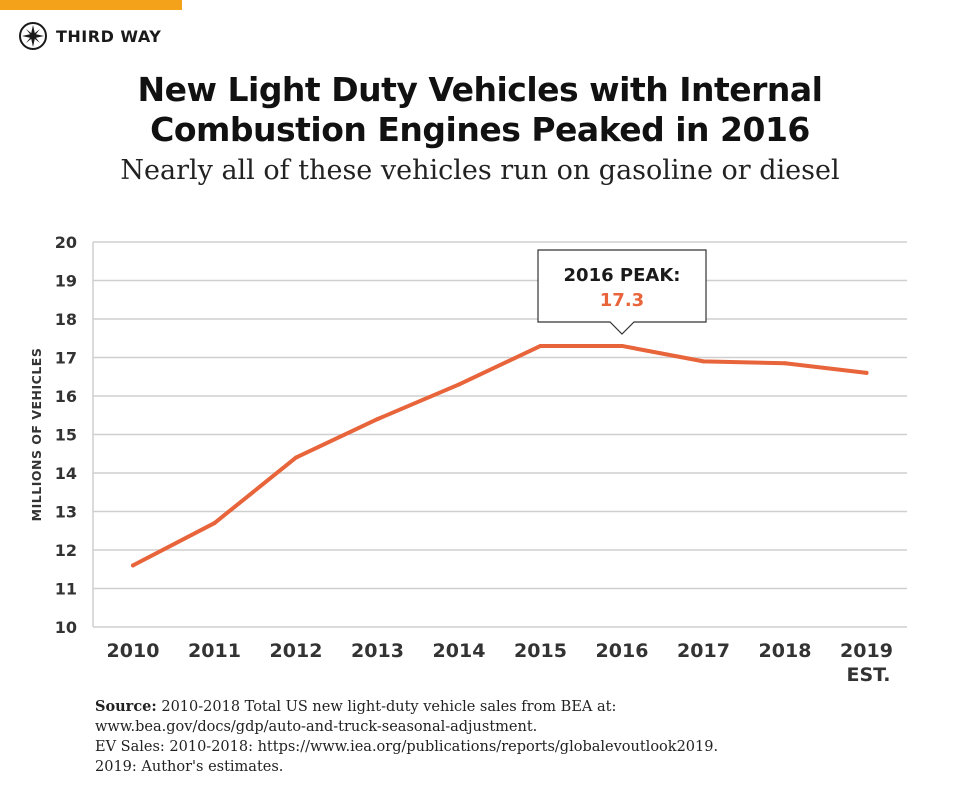 Image resolution: width=960 pixels, height=805 pixels. I want to click on y-tick-label: 16, so click(66, 396).